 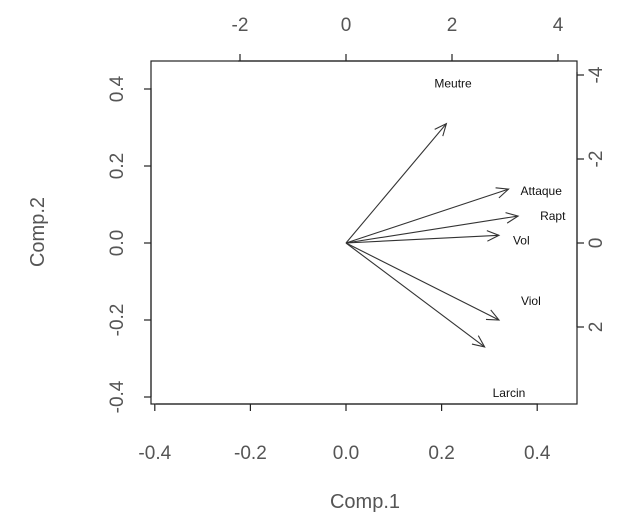 What do you see at coordinates (117, 243) in the screenshot?
I see `y-tick-label: 0.0` at bounding box center [117, 243].